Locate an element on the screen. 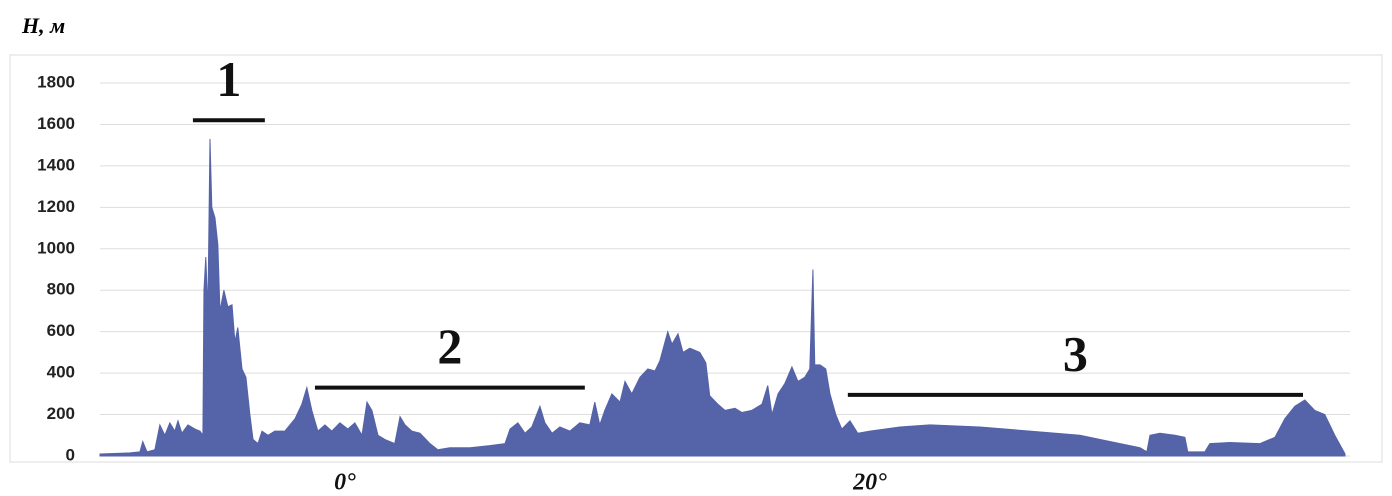 This screenshot has width=1392, height=496. y-tick-label: 400 is located at coordinates (61, 372).